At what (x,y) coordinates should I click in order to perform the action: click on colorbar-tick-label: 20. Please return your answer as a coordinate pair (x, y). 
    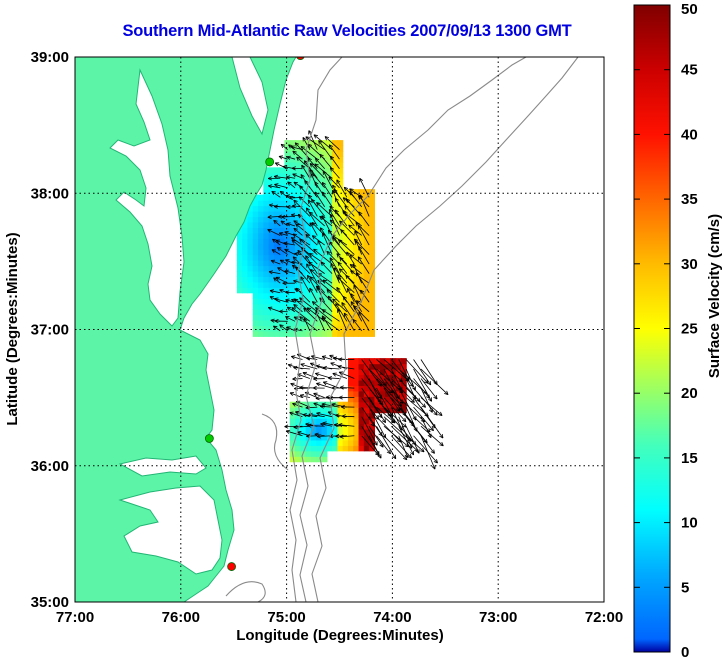
    Looking at the image, I should click on (689, 393).